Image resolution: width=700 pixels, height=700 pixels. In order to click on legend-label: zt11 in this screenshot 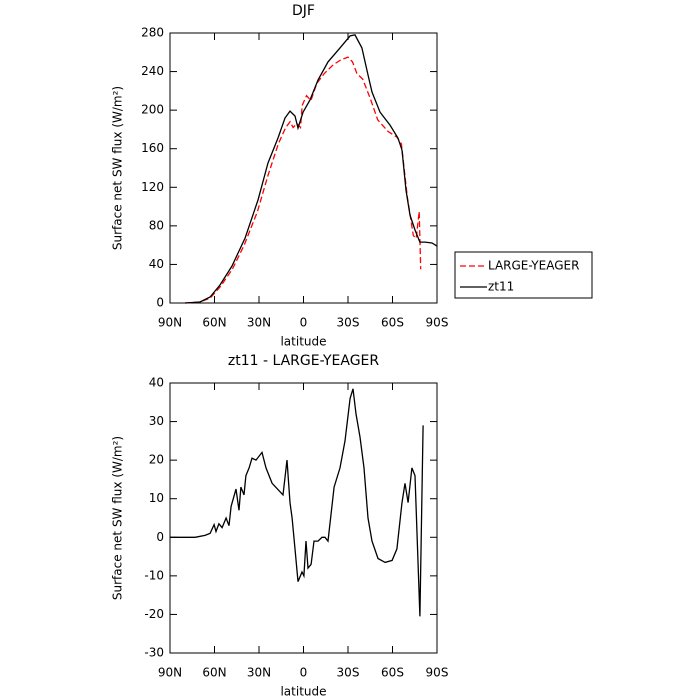, I will do `click(501, 287)`.